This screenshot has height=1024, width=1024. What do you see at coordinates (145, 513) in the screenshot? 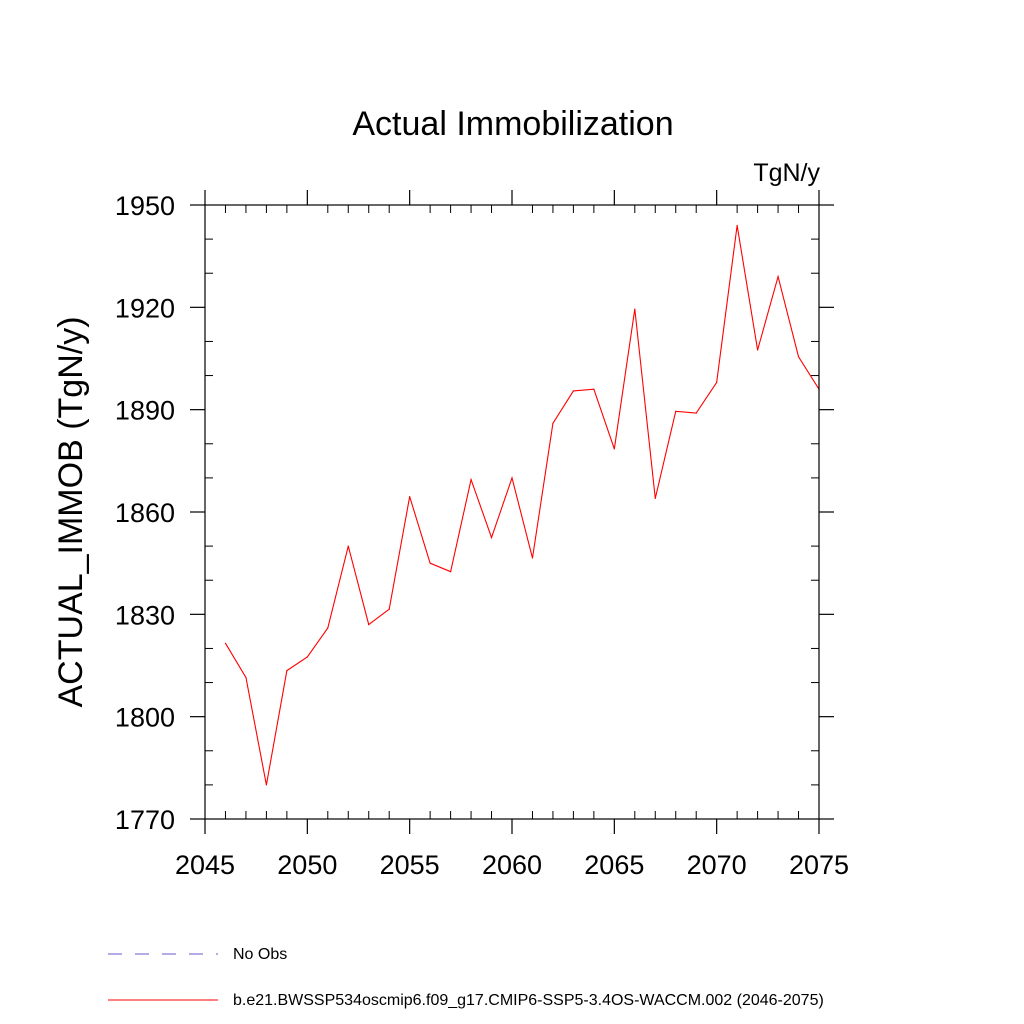
I see `y-tick-label: 1860` at bounding box center [145, 513].